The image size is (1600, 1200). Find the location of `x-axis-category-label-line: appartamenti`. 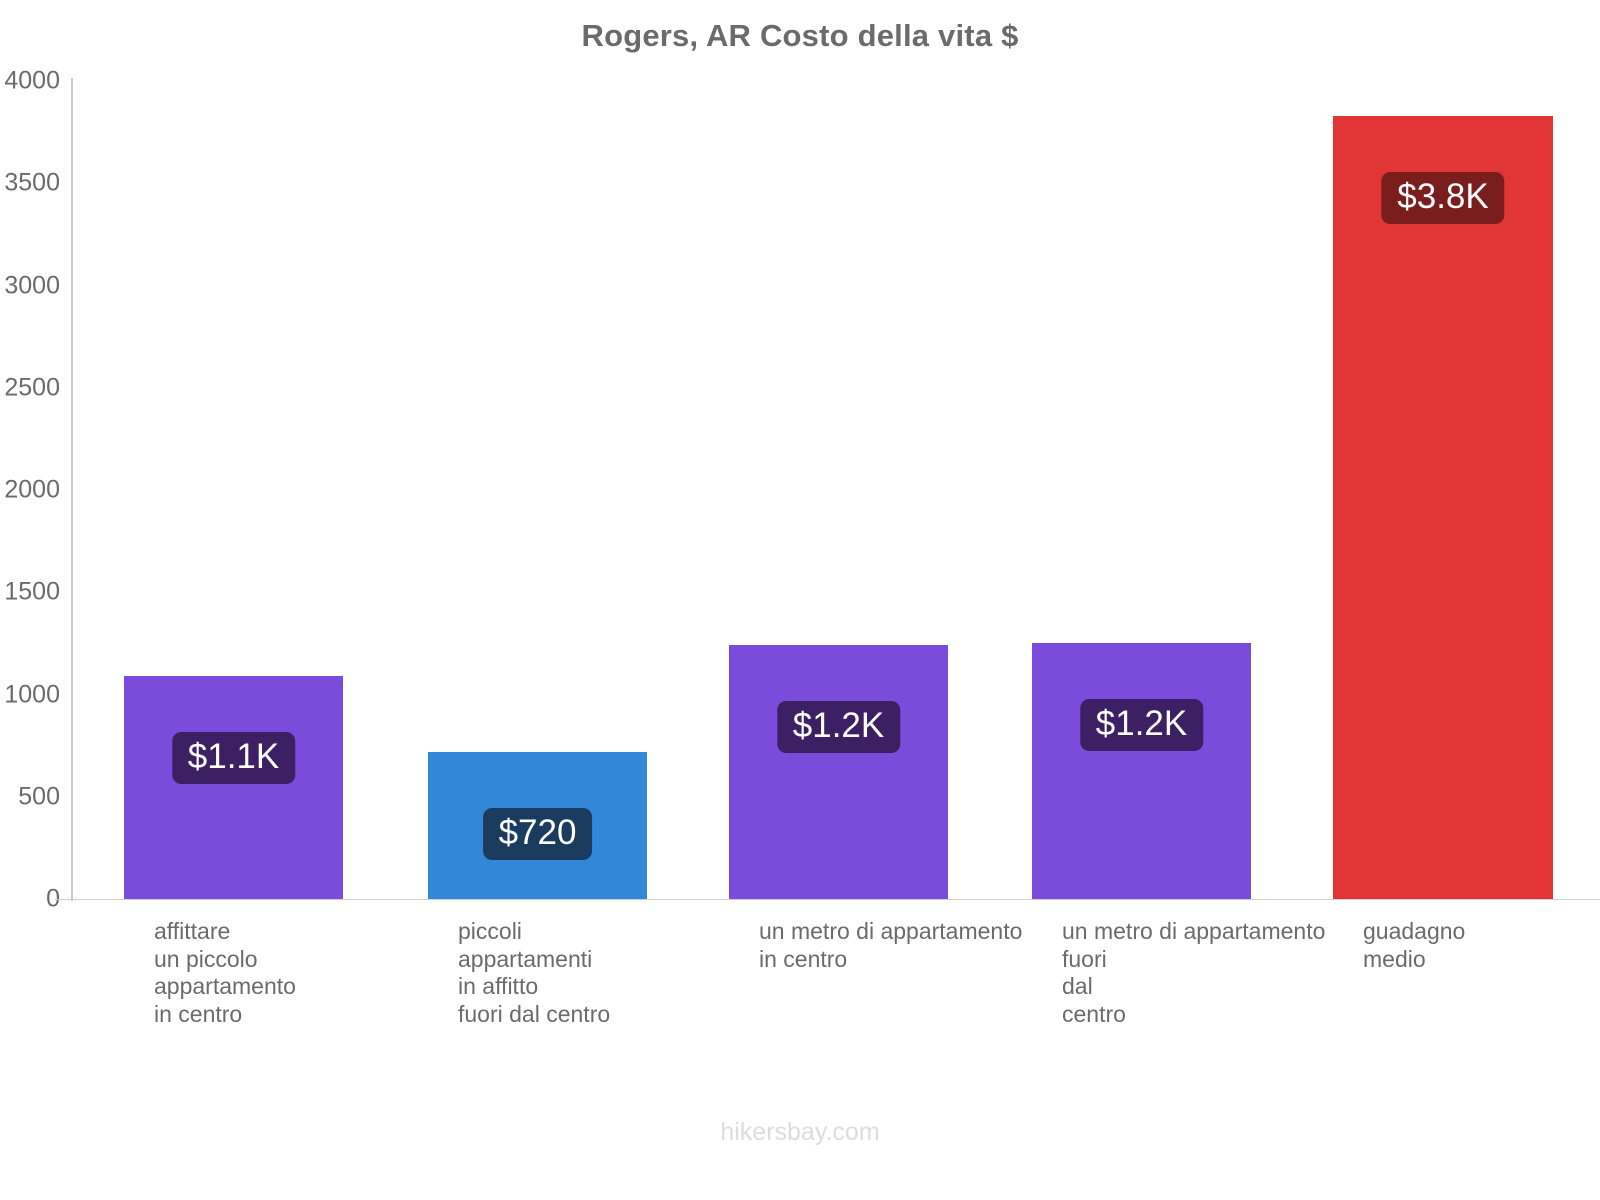

x-axis-category-label-line: appartamenti is located at coordinates (525, 958).